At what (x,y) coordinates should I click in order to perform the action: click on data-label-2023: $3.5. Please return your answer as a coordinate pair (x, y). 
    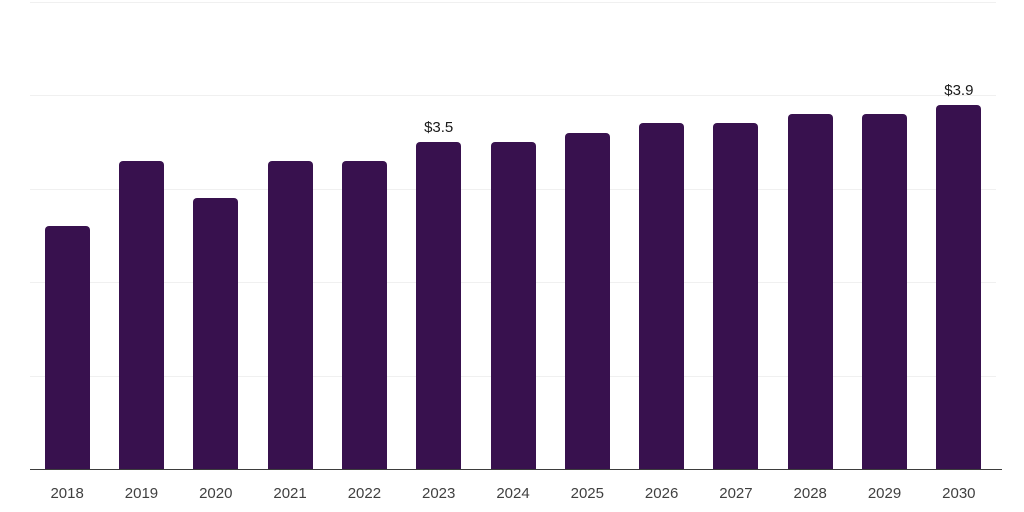
    Looking at the image, I should click on (439, 128).